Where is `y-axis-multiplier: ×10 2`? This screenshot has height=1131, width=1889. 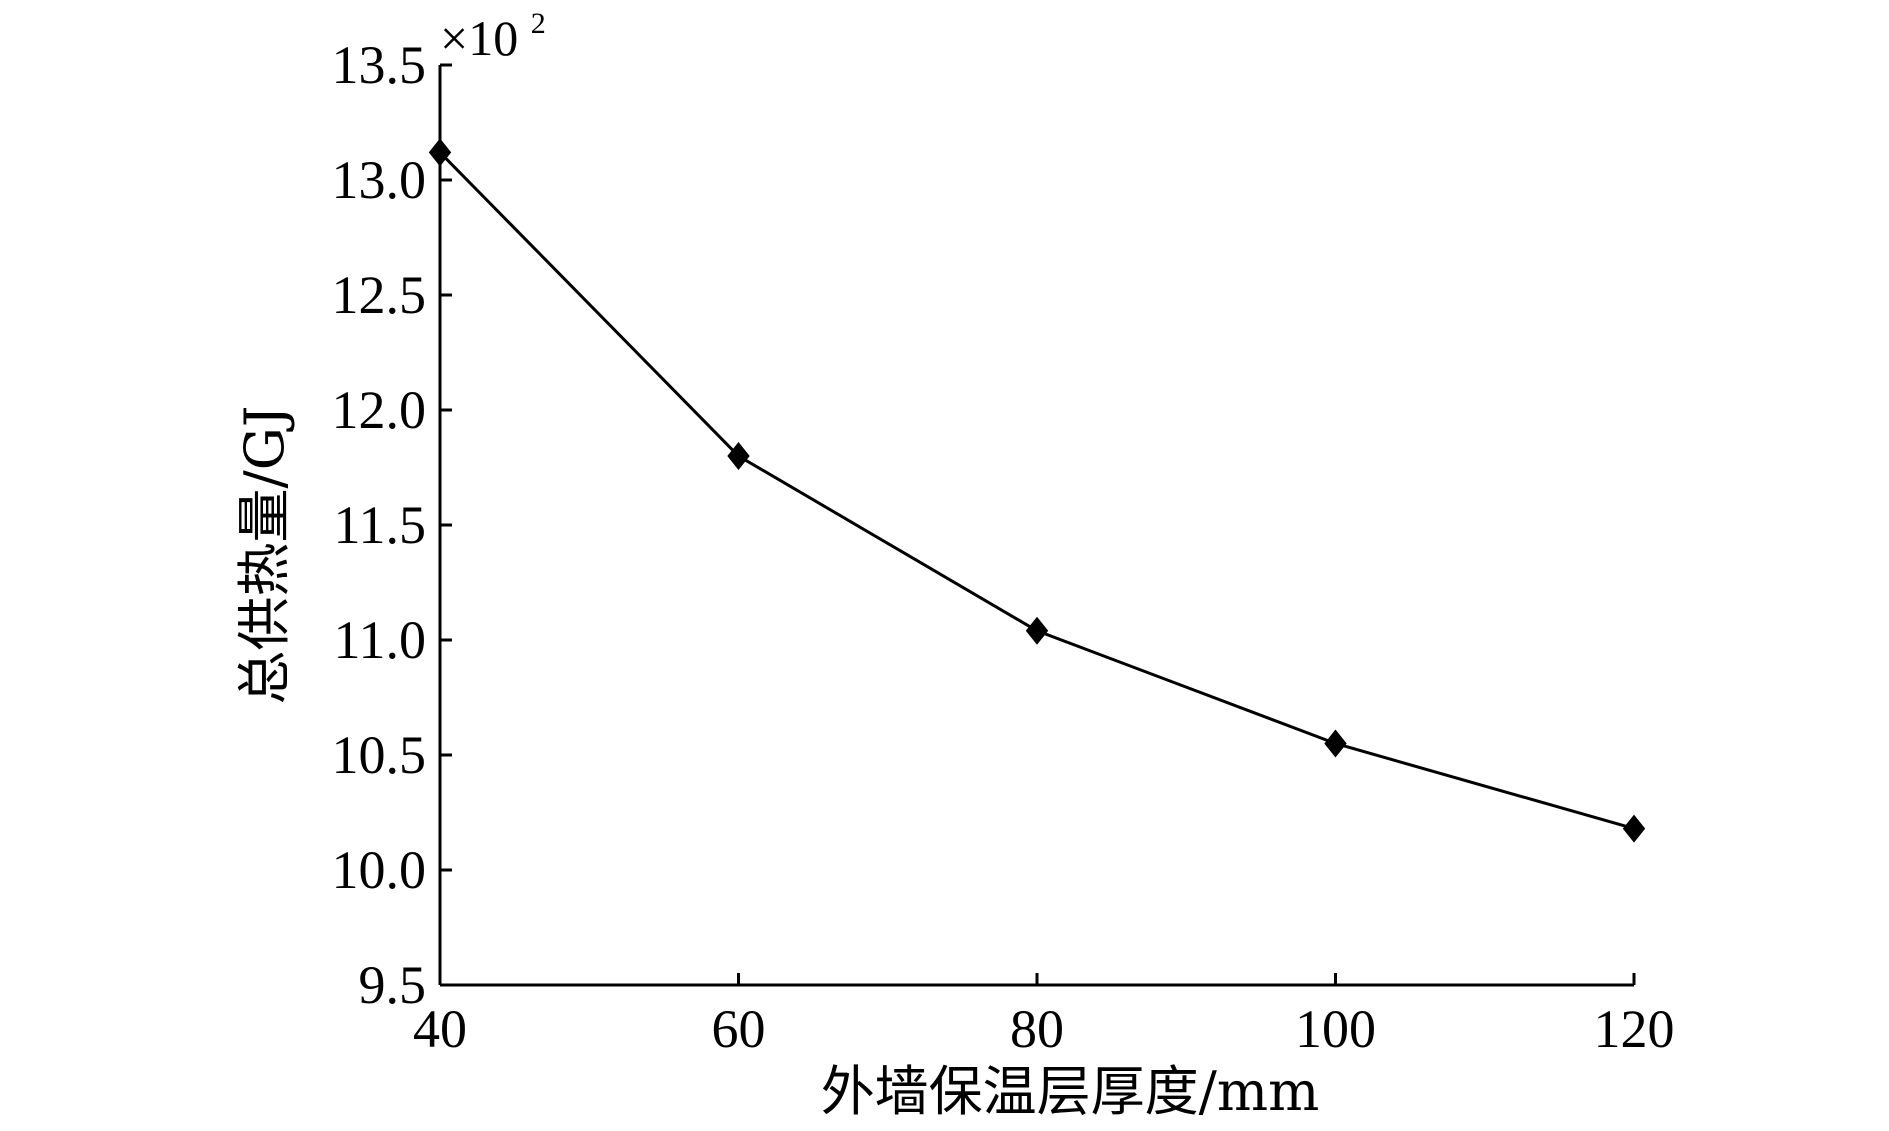
y-axis-multiplier: ×10 2 is located at coordinates (493, 36).